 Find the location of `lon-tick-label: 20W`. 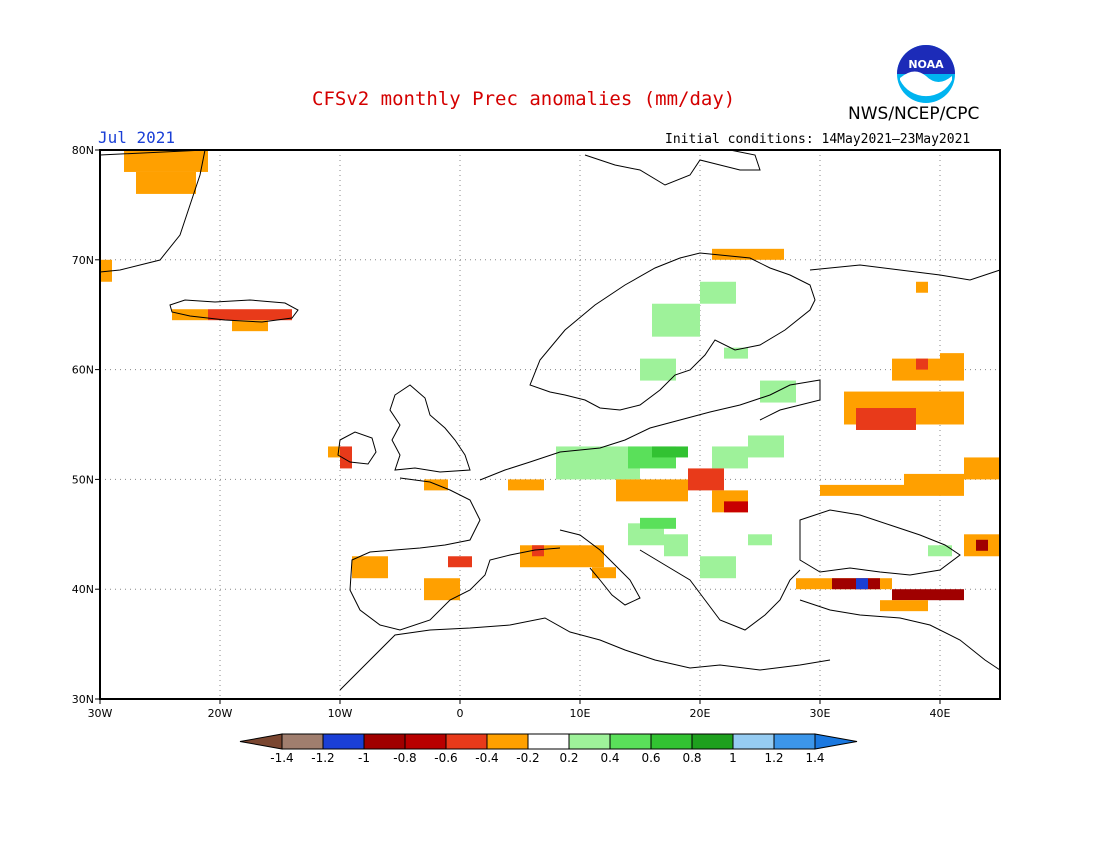

lon-tick-label: 20W is located at coordinates (220, 713).